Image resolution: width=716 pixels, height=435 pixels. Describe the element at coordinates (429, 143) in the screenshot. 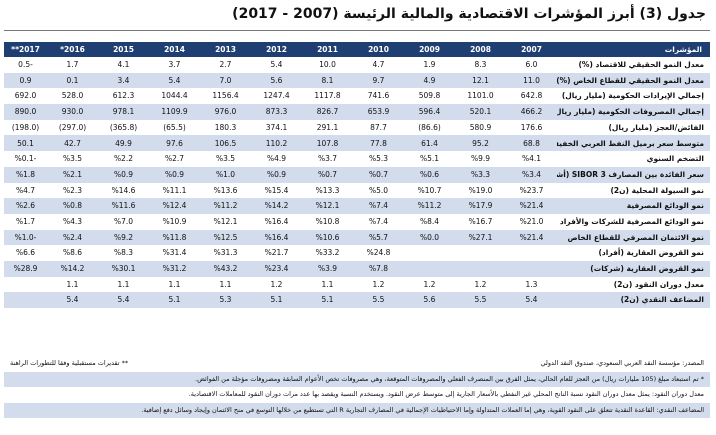

I see `table-cell: 61.4` at that location.